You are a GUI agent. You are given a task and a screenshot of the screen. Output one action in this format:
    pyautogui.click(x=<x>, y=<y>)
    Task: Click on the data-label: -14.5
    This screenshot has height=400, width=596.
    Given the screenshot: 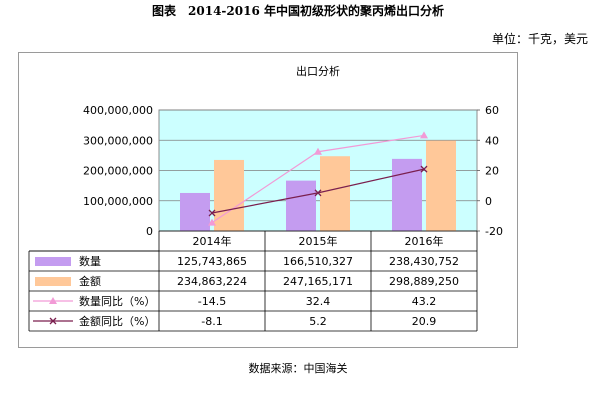 What is the action you would take?
    pyautogui.click(x=212, y=301)
    